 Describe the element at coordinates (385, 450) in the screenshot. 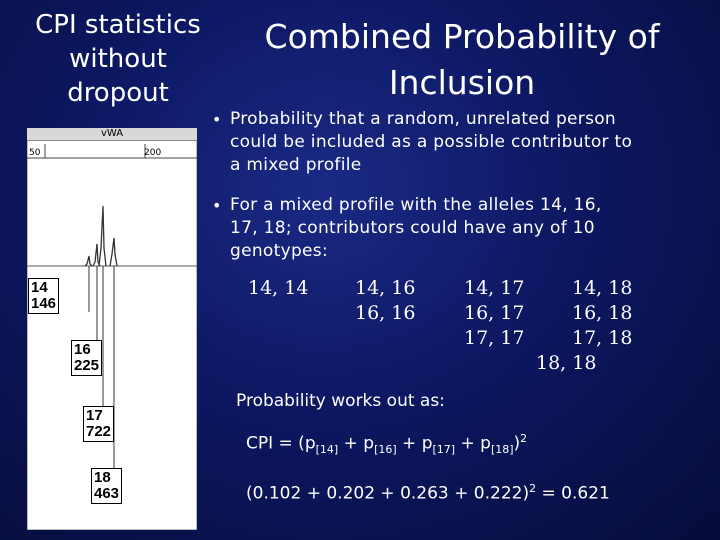

I see `formula-subscript: [16]` at that location.